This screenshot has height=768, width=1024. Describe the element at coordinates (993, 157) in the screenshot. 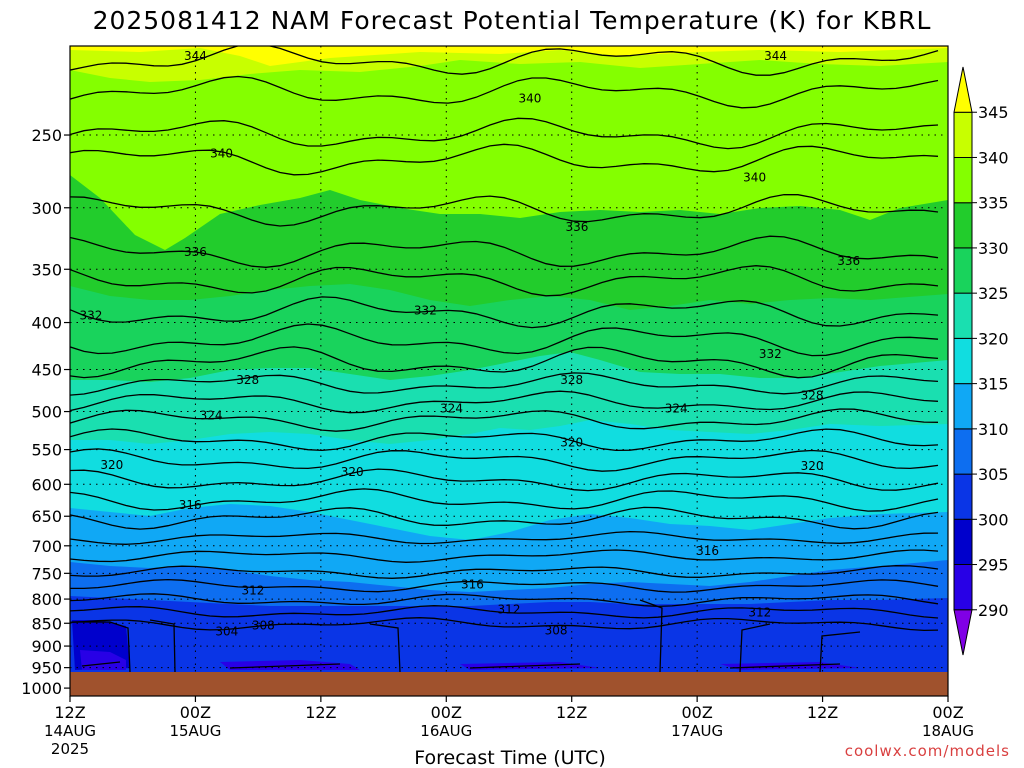

I see `colorbar-label: 340` at that location.